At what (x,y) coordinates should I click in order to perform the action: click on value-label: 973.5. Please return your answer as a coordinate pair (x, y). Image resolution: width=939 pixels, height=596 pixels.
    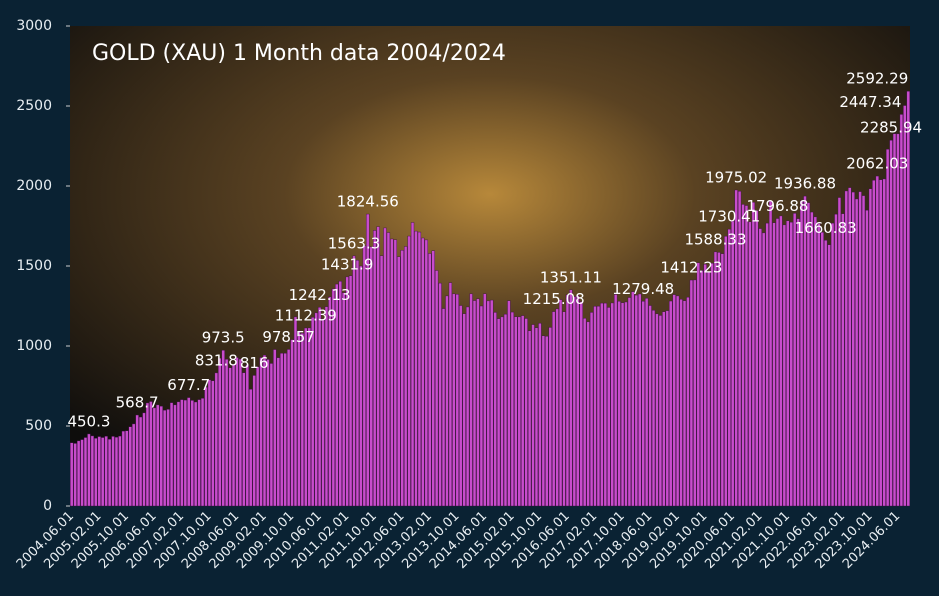
    Looking at the image, I should click on (223, 338).